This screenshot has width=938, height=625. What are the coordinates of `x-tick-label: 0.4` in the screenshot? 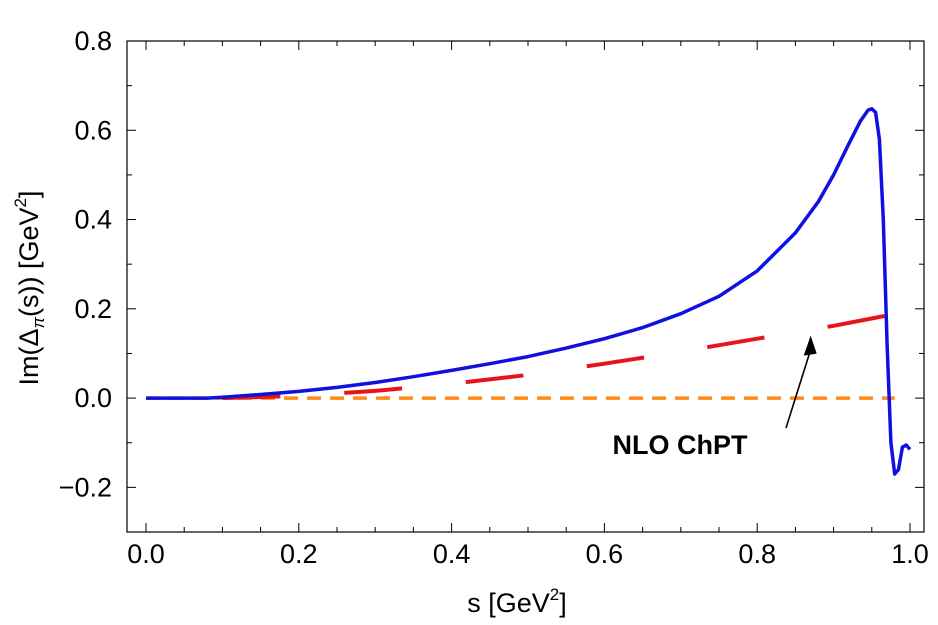 It's located at (452, 554).